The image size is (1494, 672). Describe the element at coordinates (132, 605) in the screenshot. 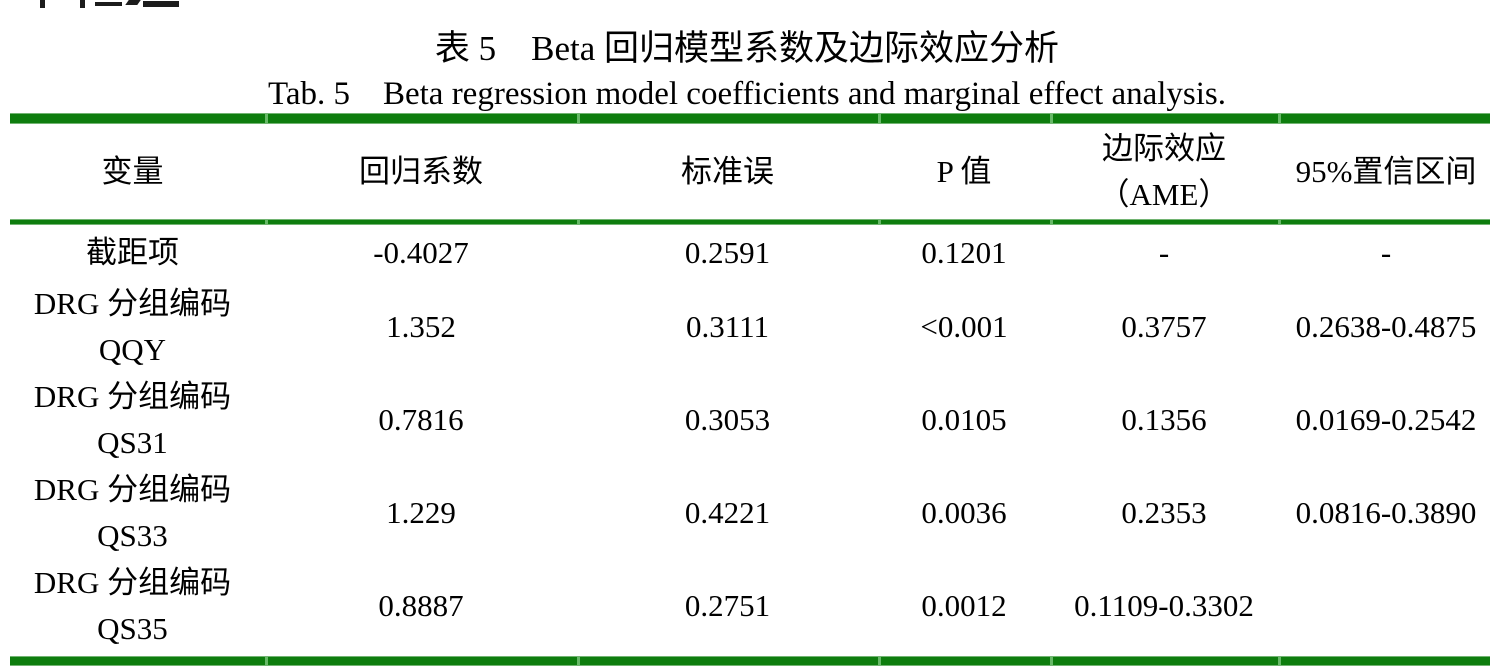

I see `cell-variable: DRG 分组编码 QS35` at that location.